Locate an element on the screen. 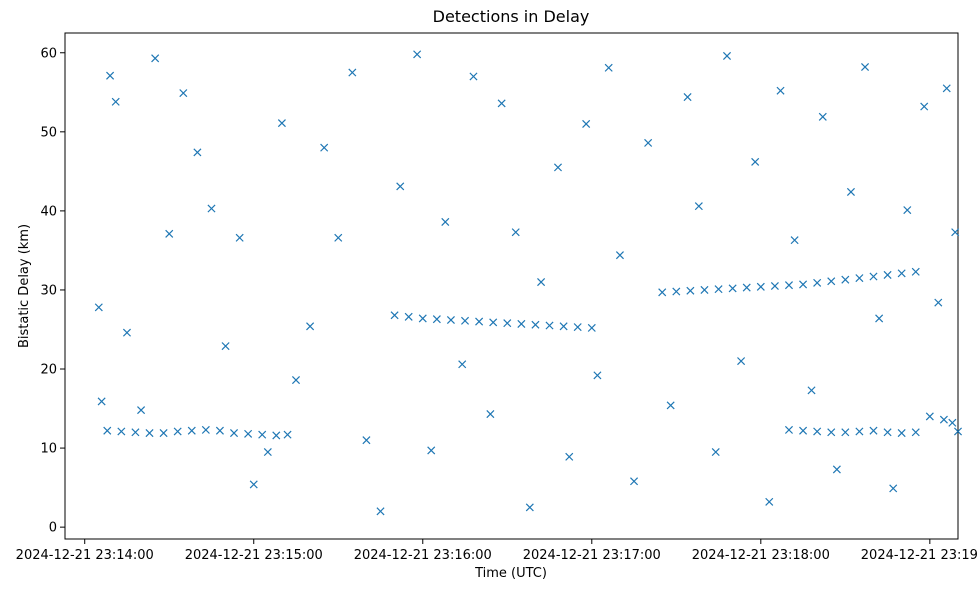 This screenshot has height=590, width=979. y-tick-label: 40 is located at coordinates (48, 211).